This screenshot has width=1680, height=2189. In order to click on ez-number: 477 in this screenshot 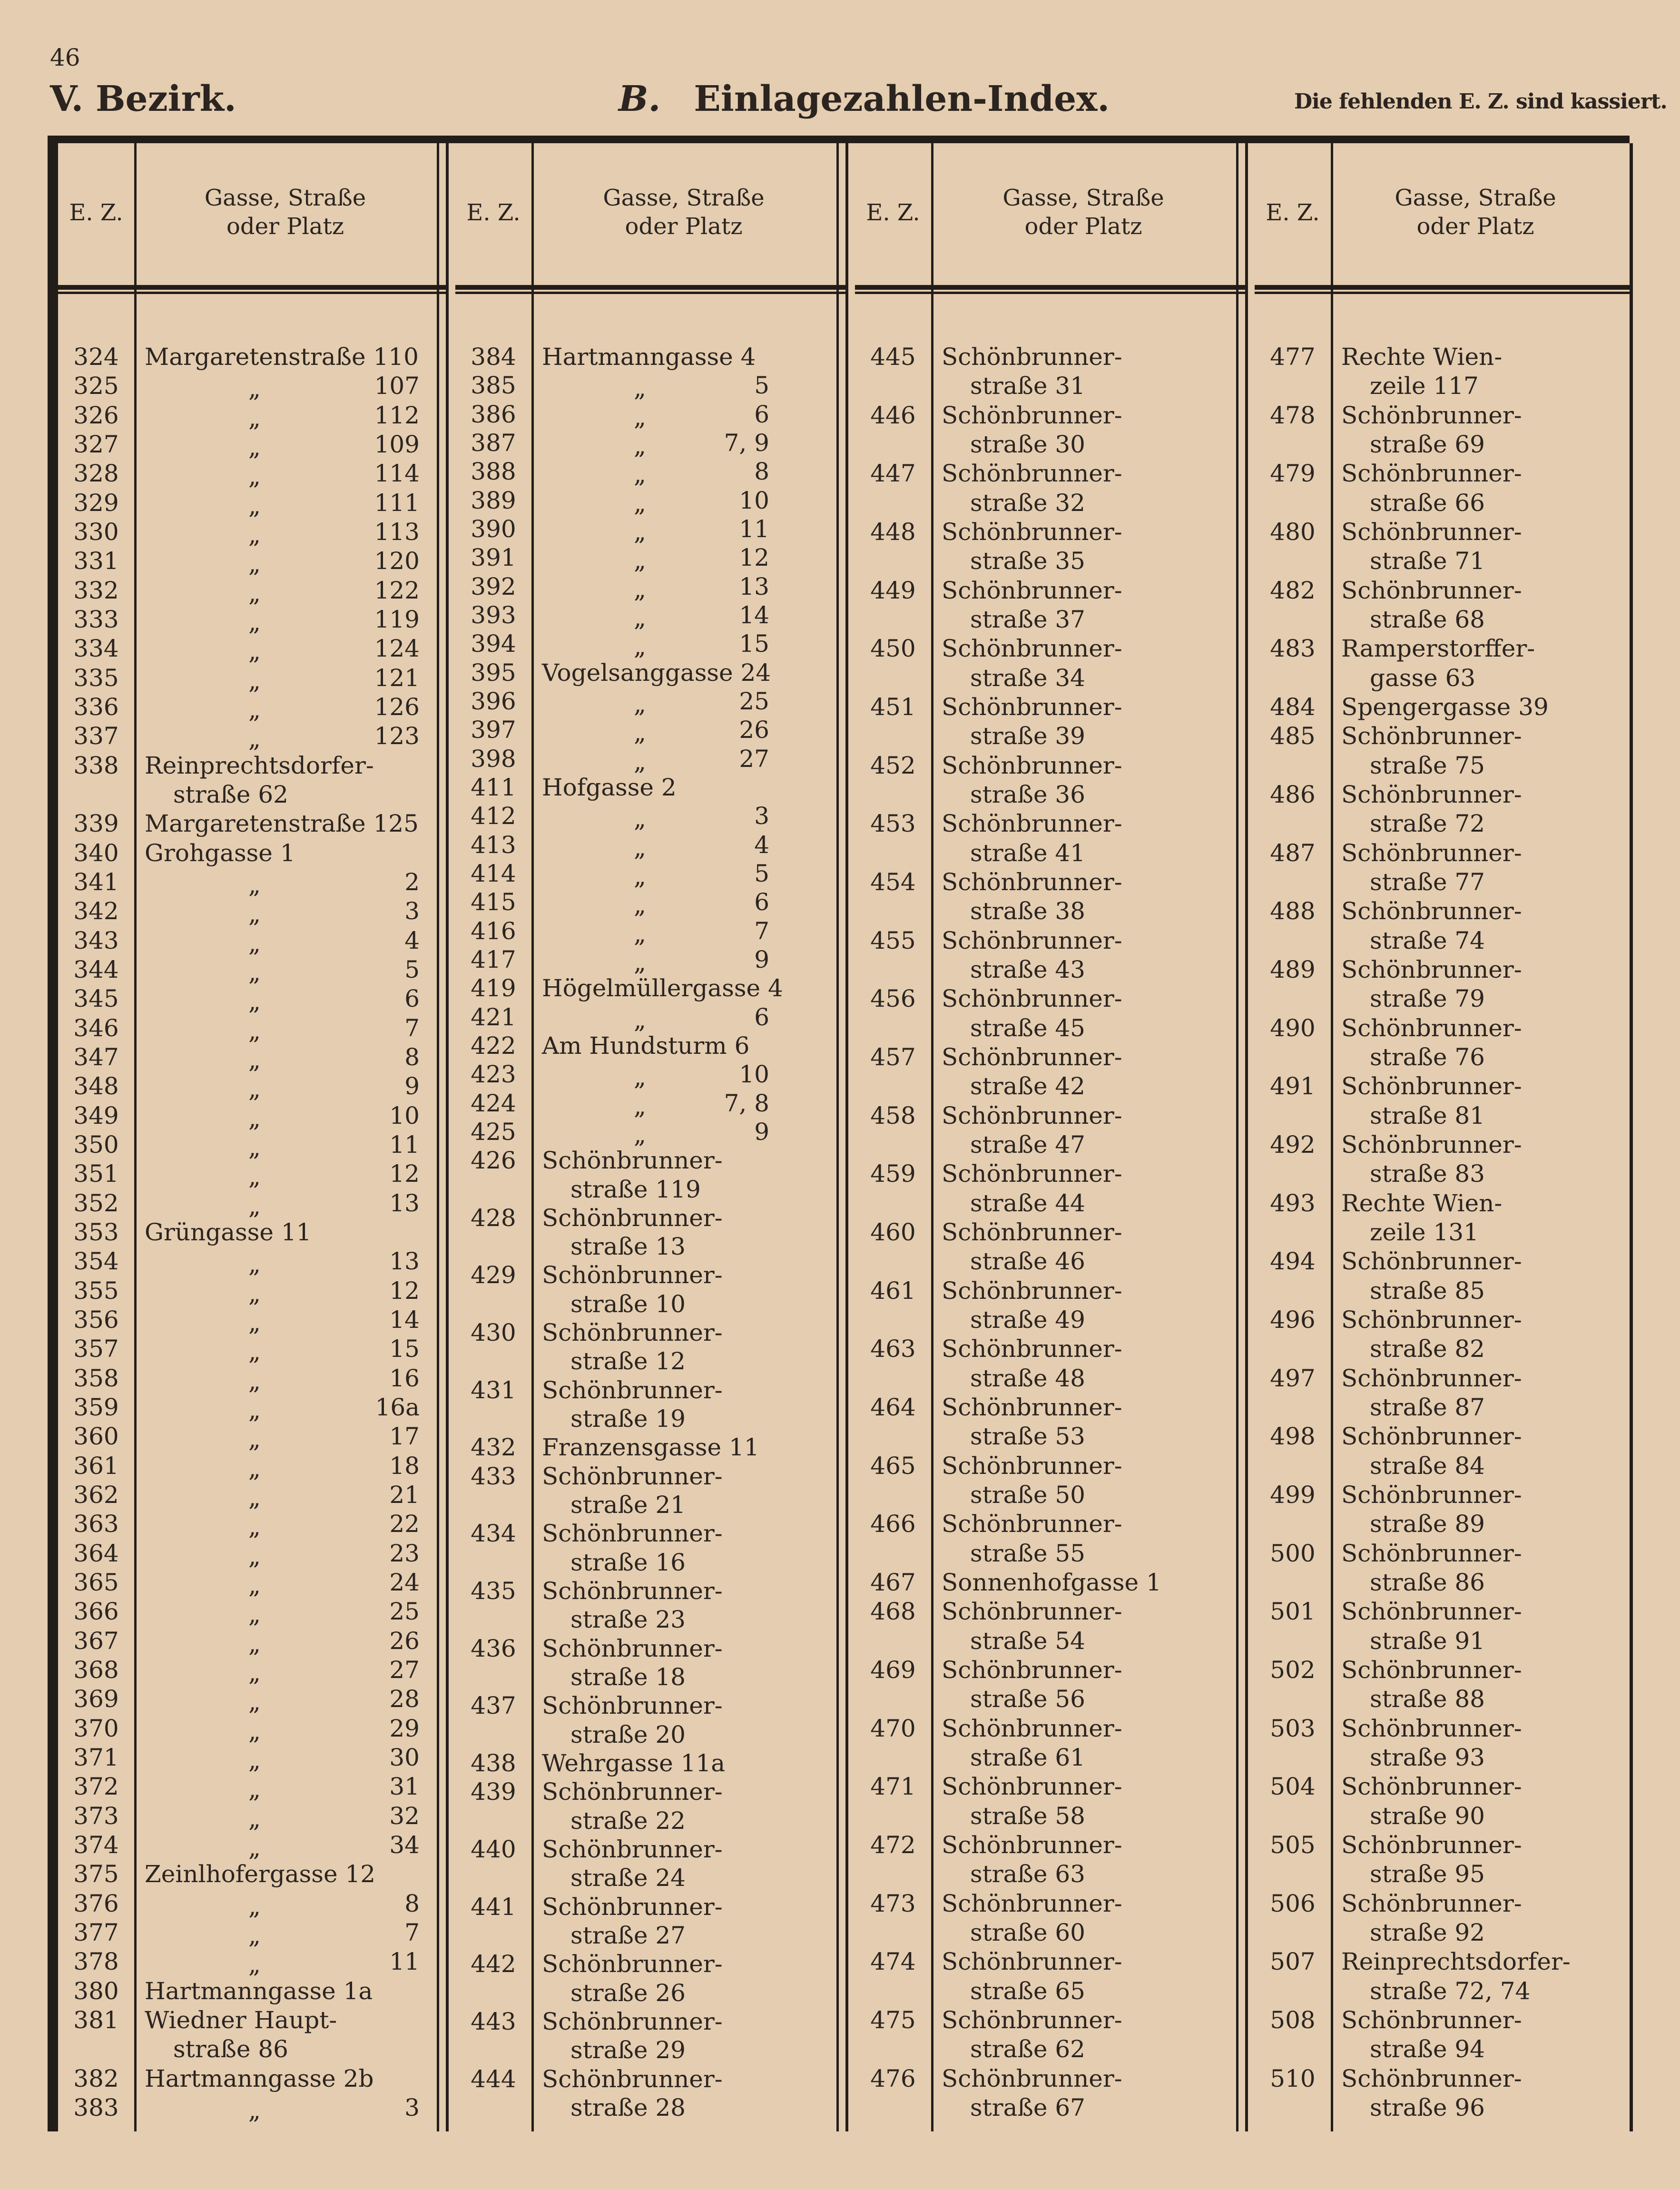, I will do `click(1293, 357)`.